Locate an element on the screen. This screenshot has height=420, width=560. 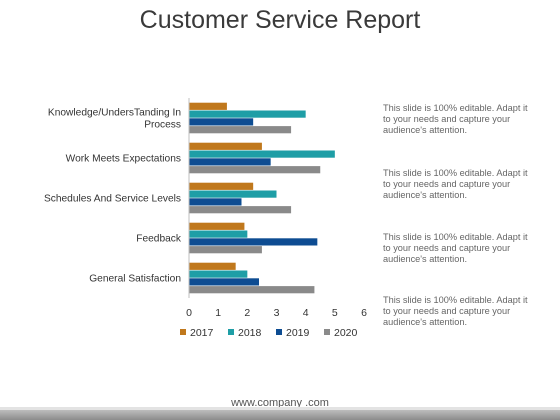
bar-5-2017 is located at coordinates (212, 266).